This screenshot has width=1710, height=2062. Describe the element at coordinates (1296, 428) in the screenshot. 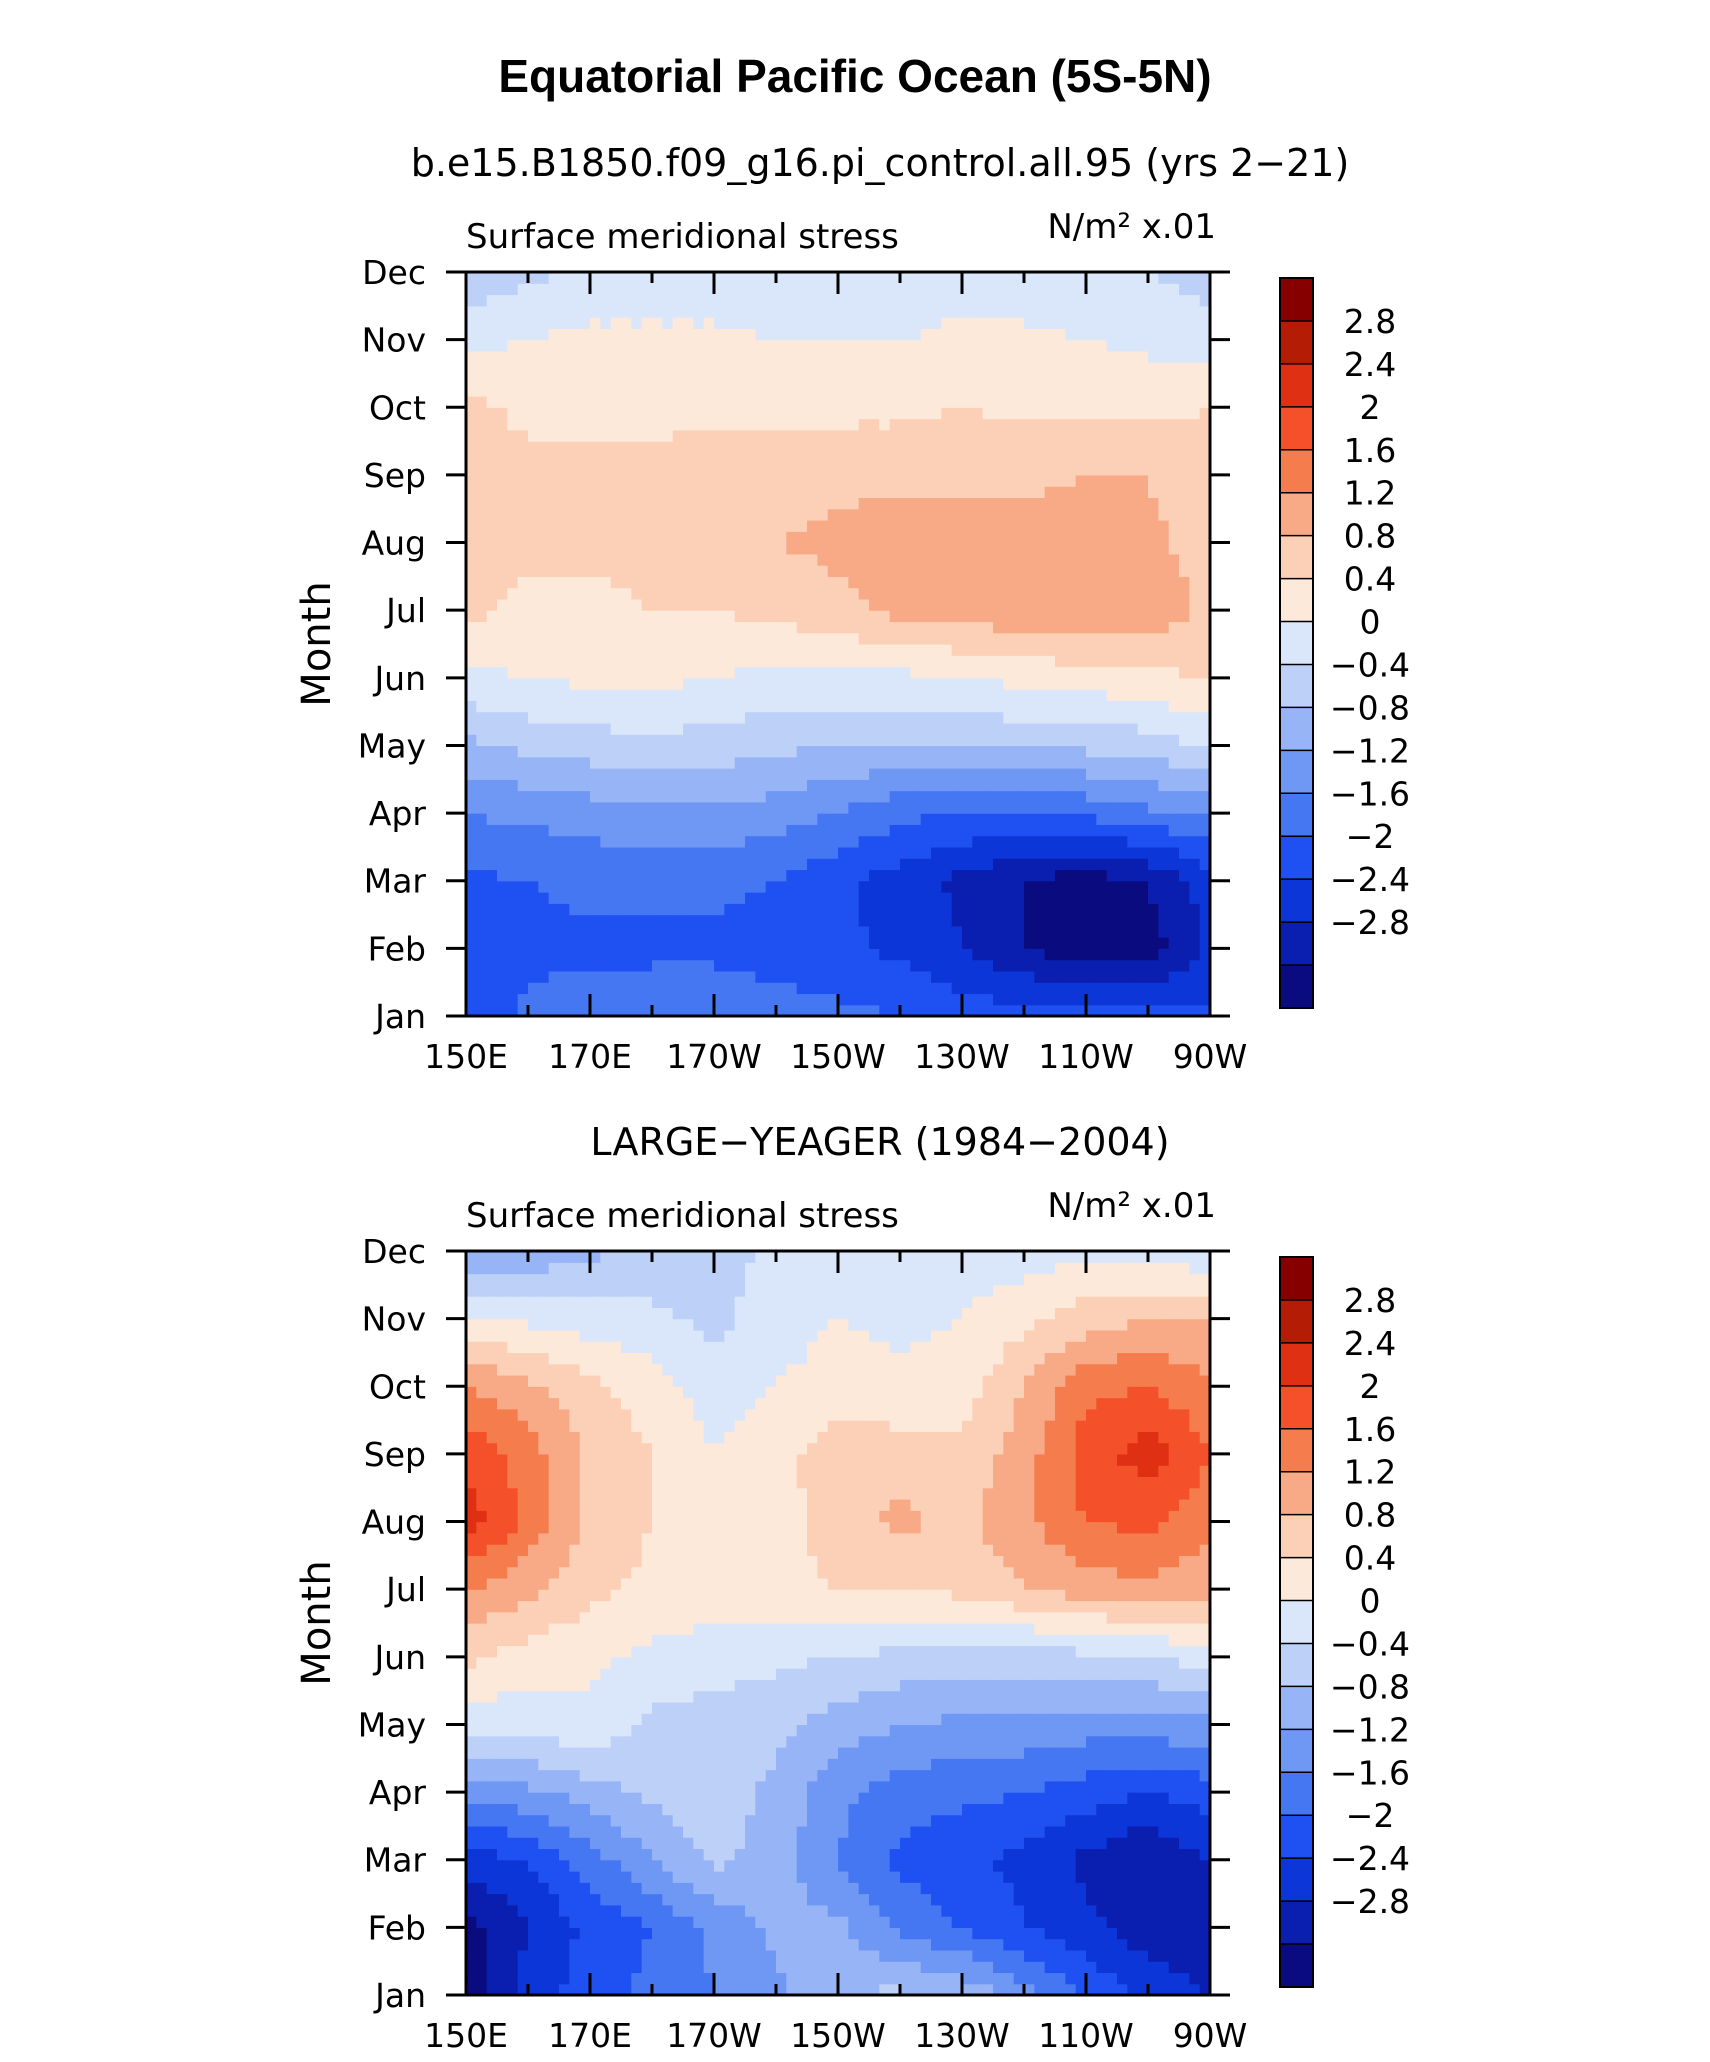

I see `colorbar-box` at that location.